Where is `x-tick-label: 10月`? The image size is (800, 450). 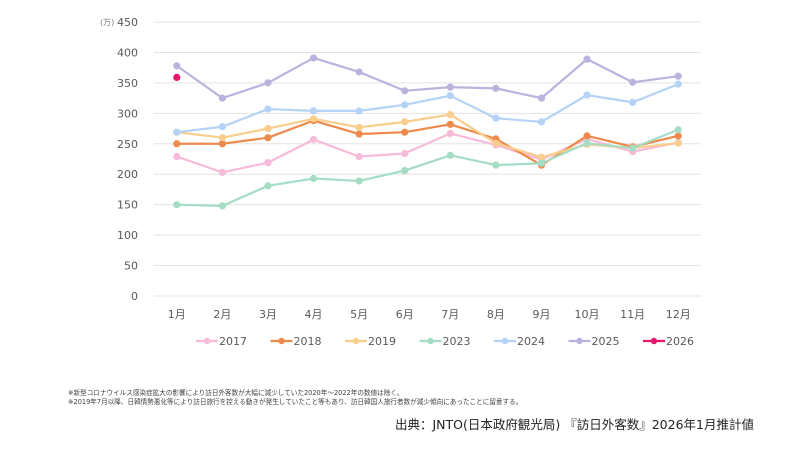
x-tick-label: 10月 is located at coordinates (587, 314).